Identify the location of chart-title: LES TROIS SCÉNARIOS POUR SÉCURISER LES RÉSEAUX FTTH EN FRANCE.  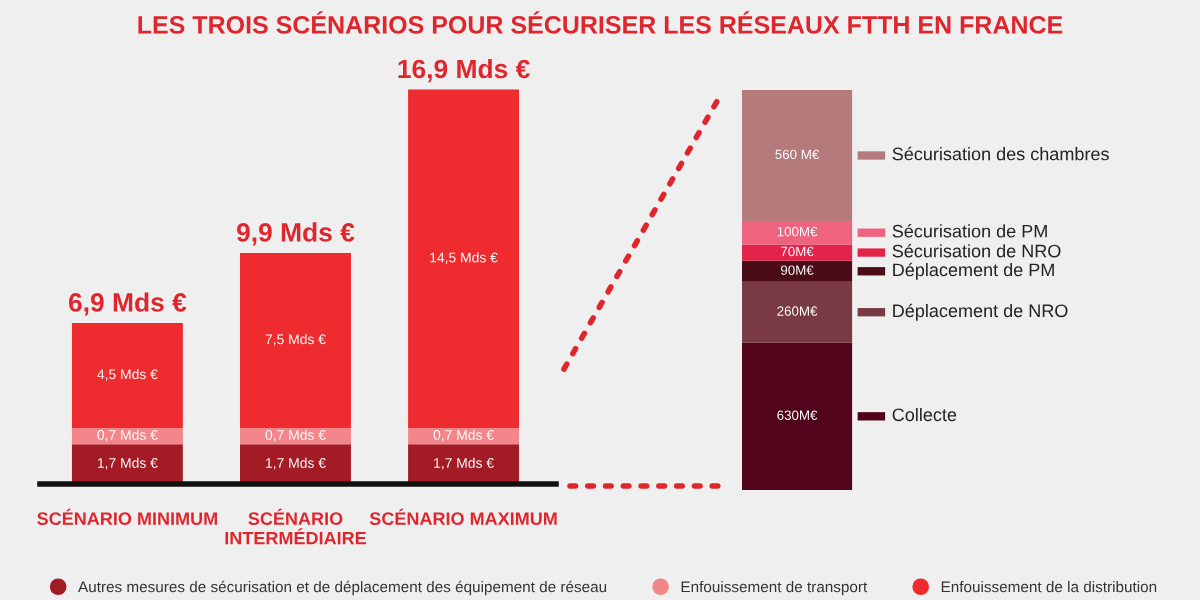
(600, 22).